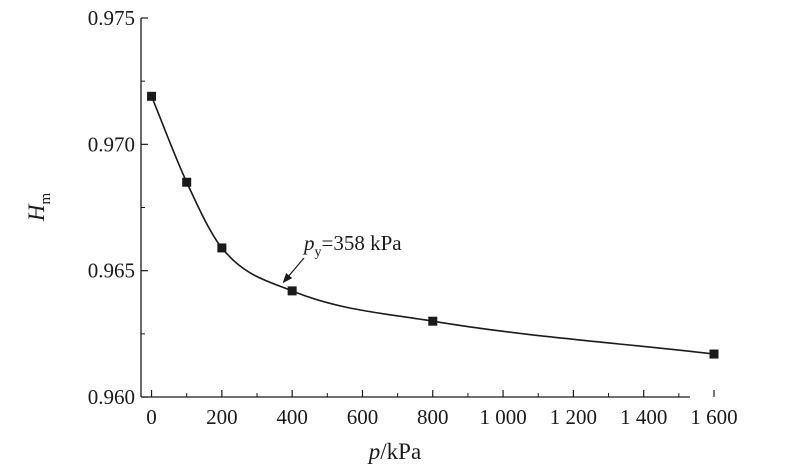 The height and width of the screenshot is (470, 800). Describe the element at coordinates (643, 417) in the screenshot. I see `x-tick-label: 1 400` at that location.